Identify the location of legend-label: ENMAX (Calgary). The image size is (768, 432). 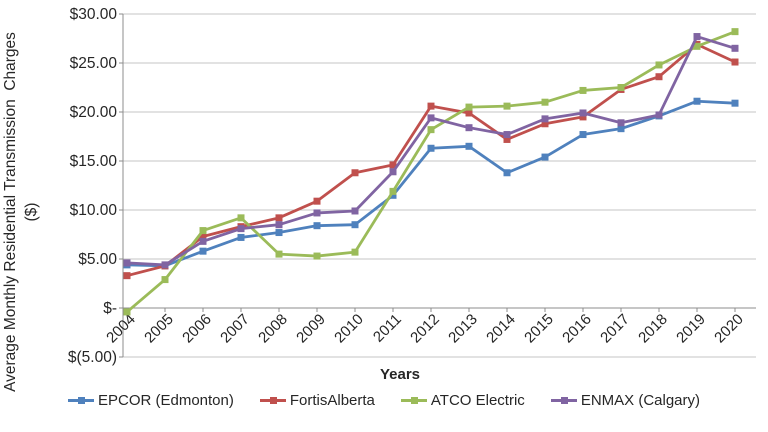
(640, 400).